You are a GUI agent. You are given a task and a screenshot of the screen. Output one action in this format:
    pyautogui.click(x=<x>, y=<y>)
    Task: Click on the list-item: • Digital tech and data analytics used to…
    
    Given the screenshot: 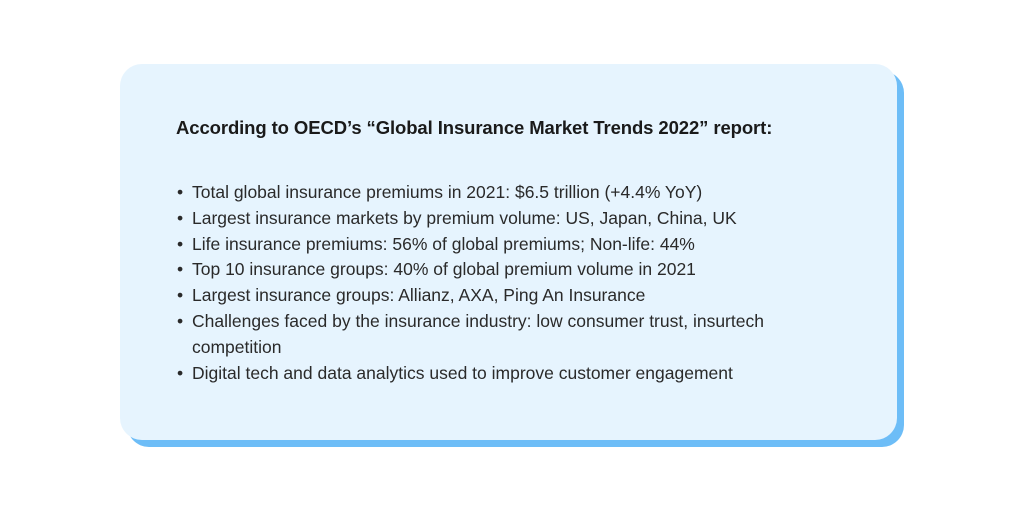 What is the action you would take?
    pyautogui.click(x=516, y=374)
    